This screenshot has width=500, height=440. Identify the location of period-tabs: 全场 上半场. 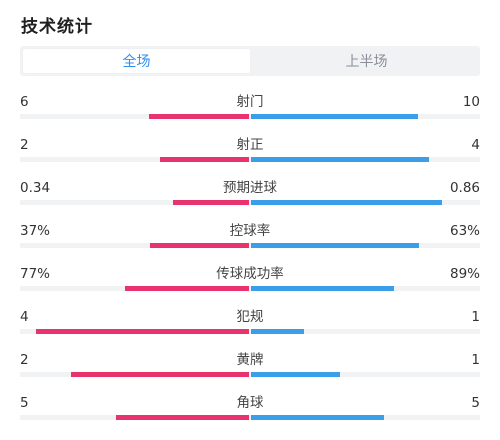
(250, 61).